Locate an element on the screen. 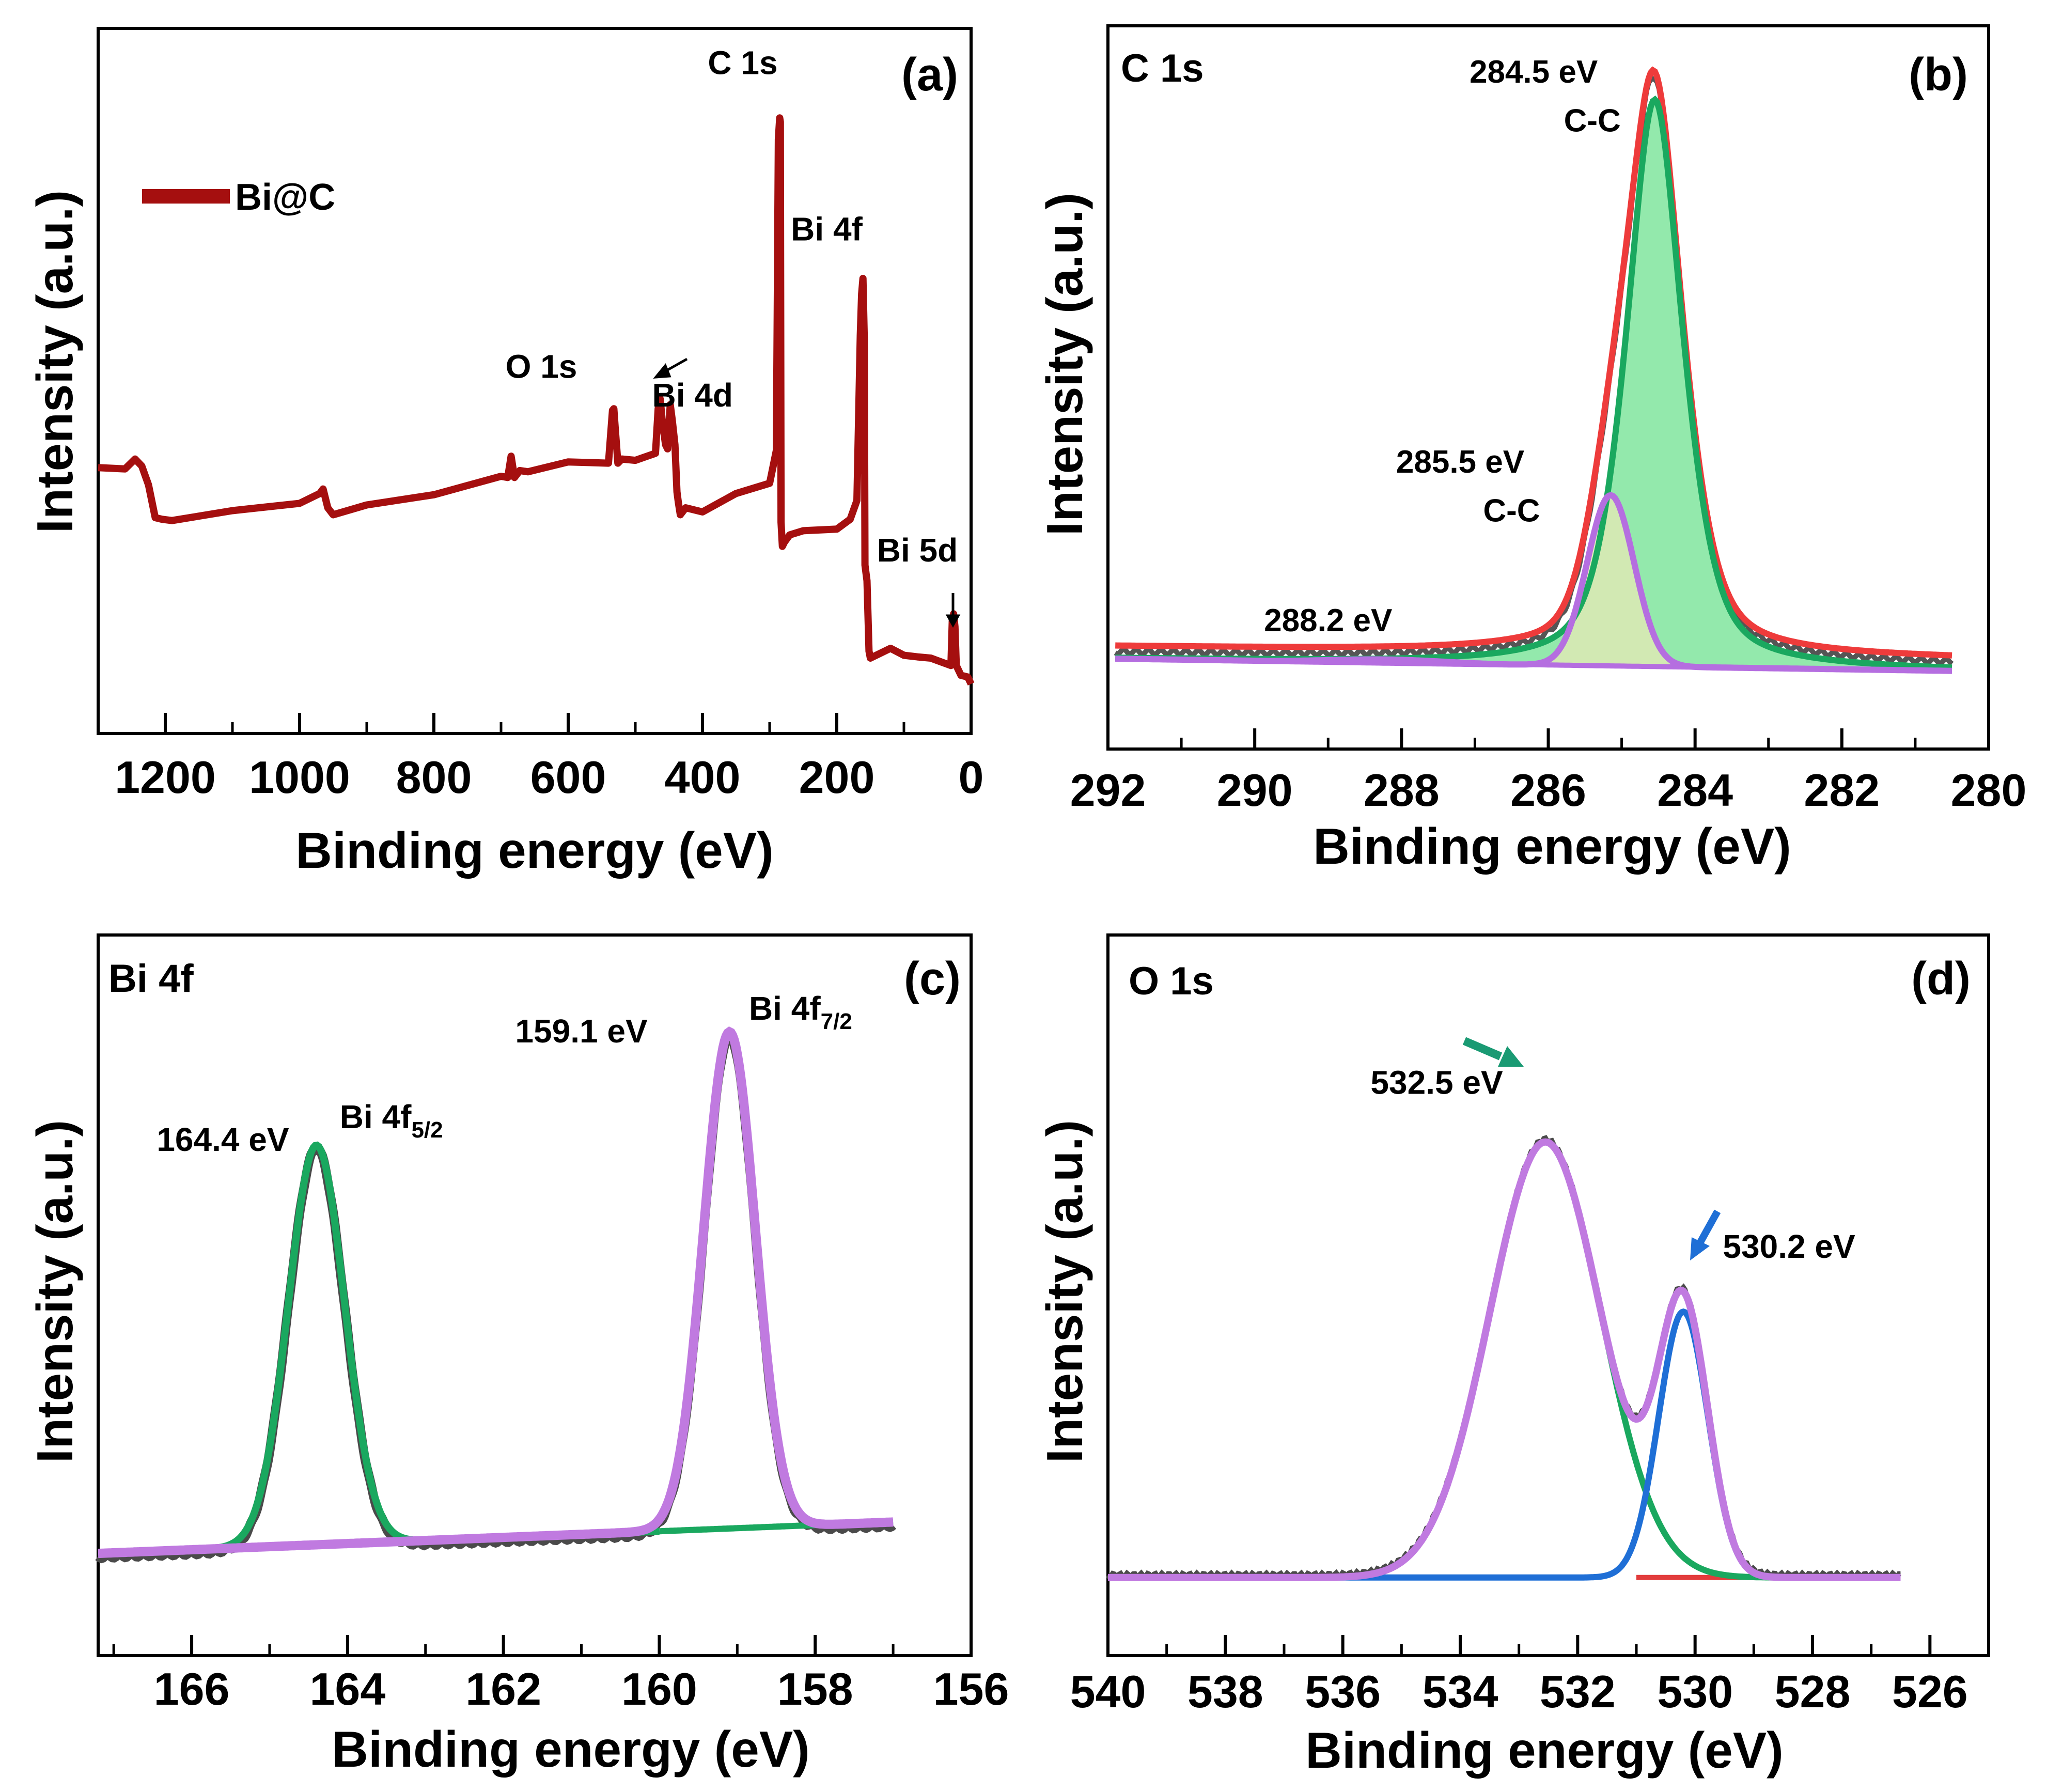 The height and width of the screenshot is (1792, 2047). panel-d-major-ticks is located at coordinates (1519, 1645).